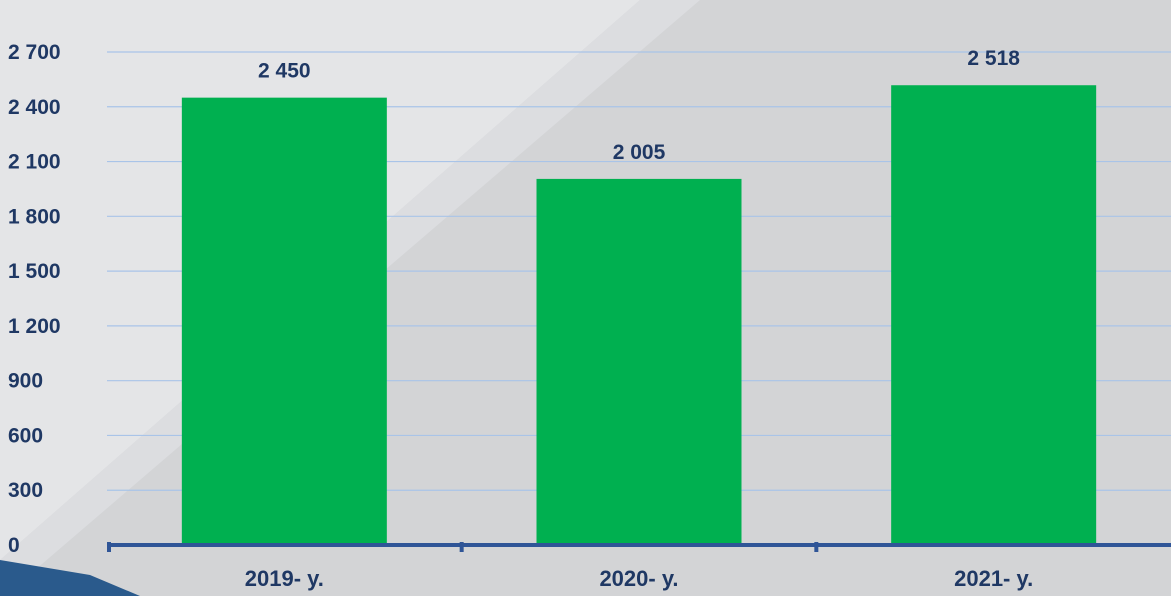  Describe the element at coordinates (639, 105) in the screenshot. I see `data-labels: 2 450 2 005 2 518` at that location.